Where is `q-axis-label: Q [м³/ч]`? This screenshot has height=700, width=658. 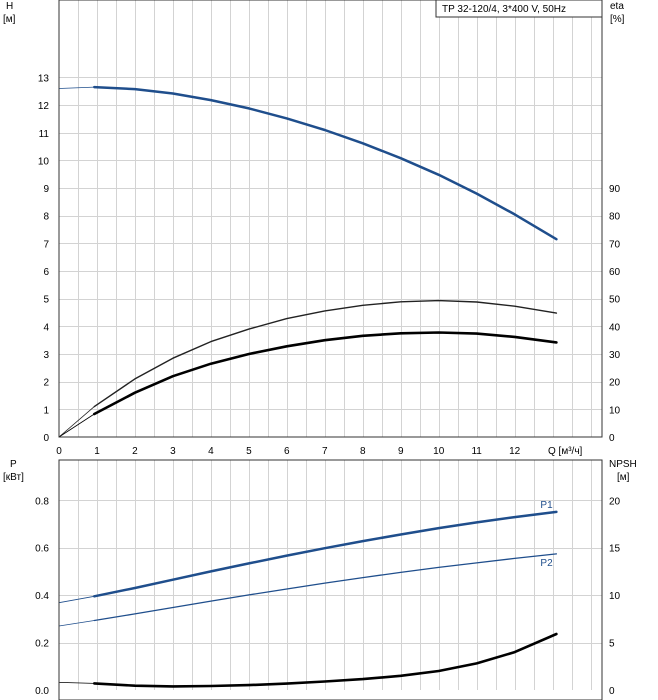
q-axis-label: Q [м³/ч] is located at coordinates (565, 451).